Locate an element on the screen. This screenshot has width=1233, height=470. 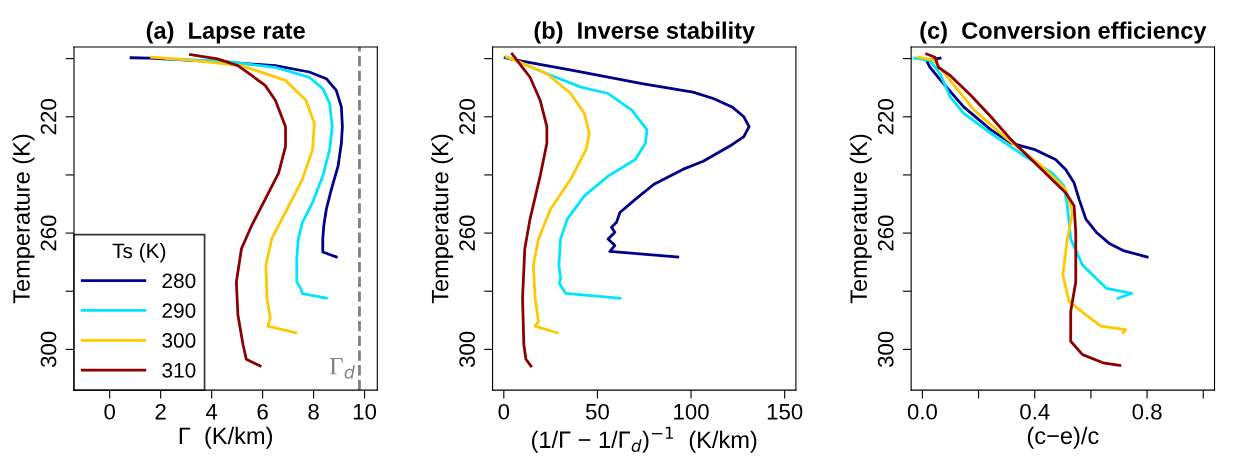
x-tick-label: 0.0 is located at coordinates (922, 411).